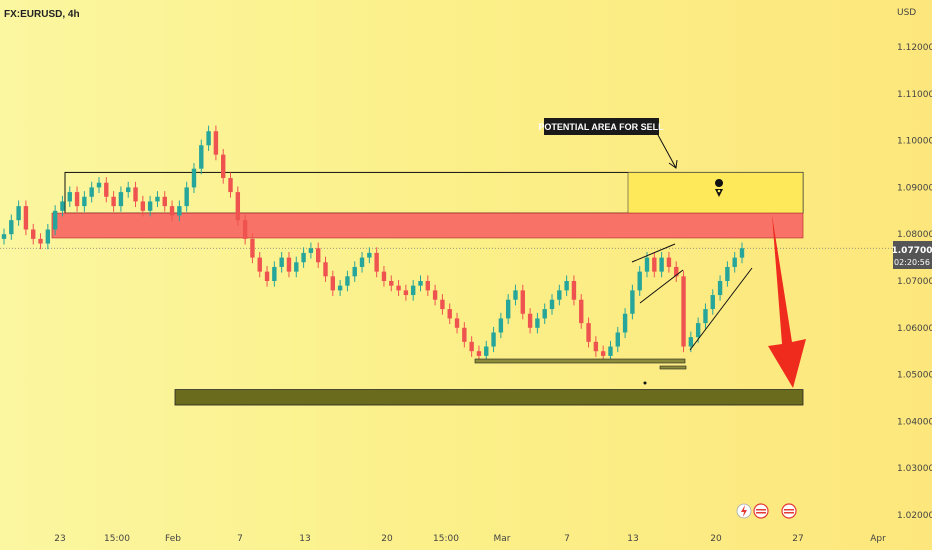 The width and height of the screenshot is (932, 550). Describe the element at coordinates (914, 376) in the screenshot. I see `y-tick-label: 1.05000` at that location.